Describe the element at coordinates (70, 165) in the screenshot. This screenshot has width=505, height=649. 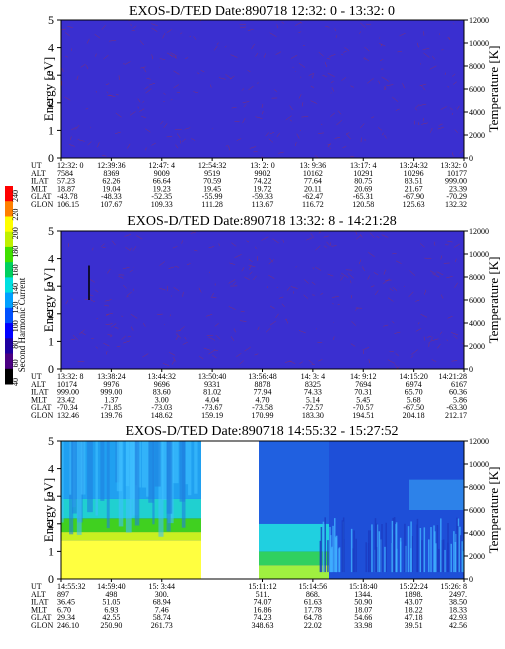
I see `table-cell: 12:32: 0` at that location.